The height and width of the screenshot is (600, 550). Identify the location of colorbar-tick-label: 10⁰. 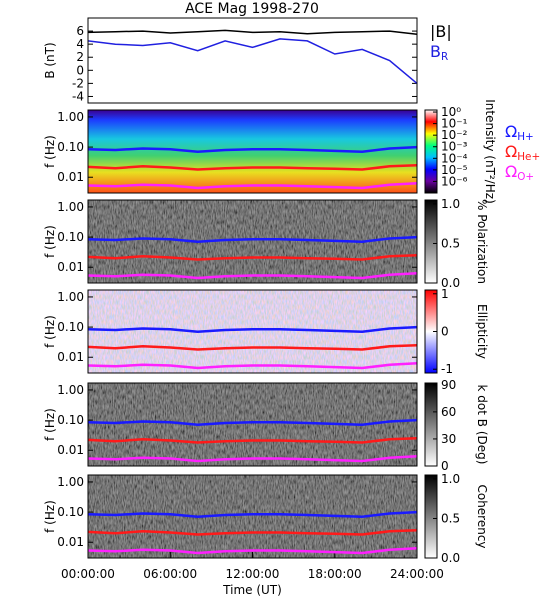
(451, 112).